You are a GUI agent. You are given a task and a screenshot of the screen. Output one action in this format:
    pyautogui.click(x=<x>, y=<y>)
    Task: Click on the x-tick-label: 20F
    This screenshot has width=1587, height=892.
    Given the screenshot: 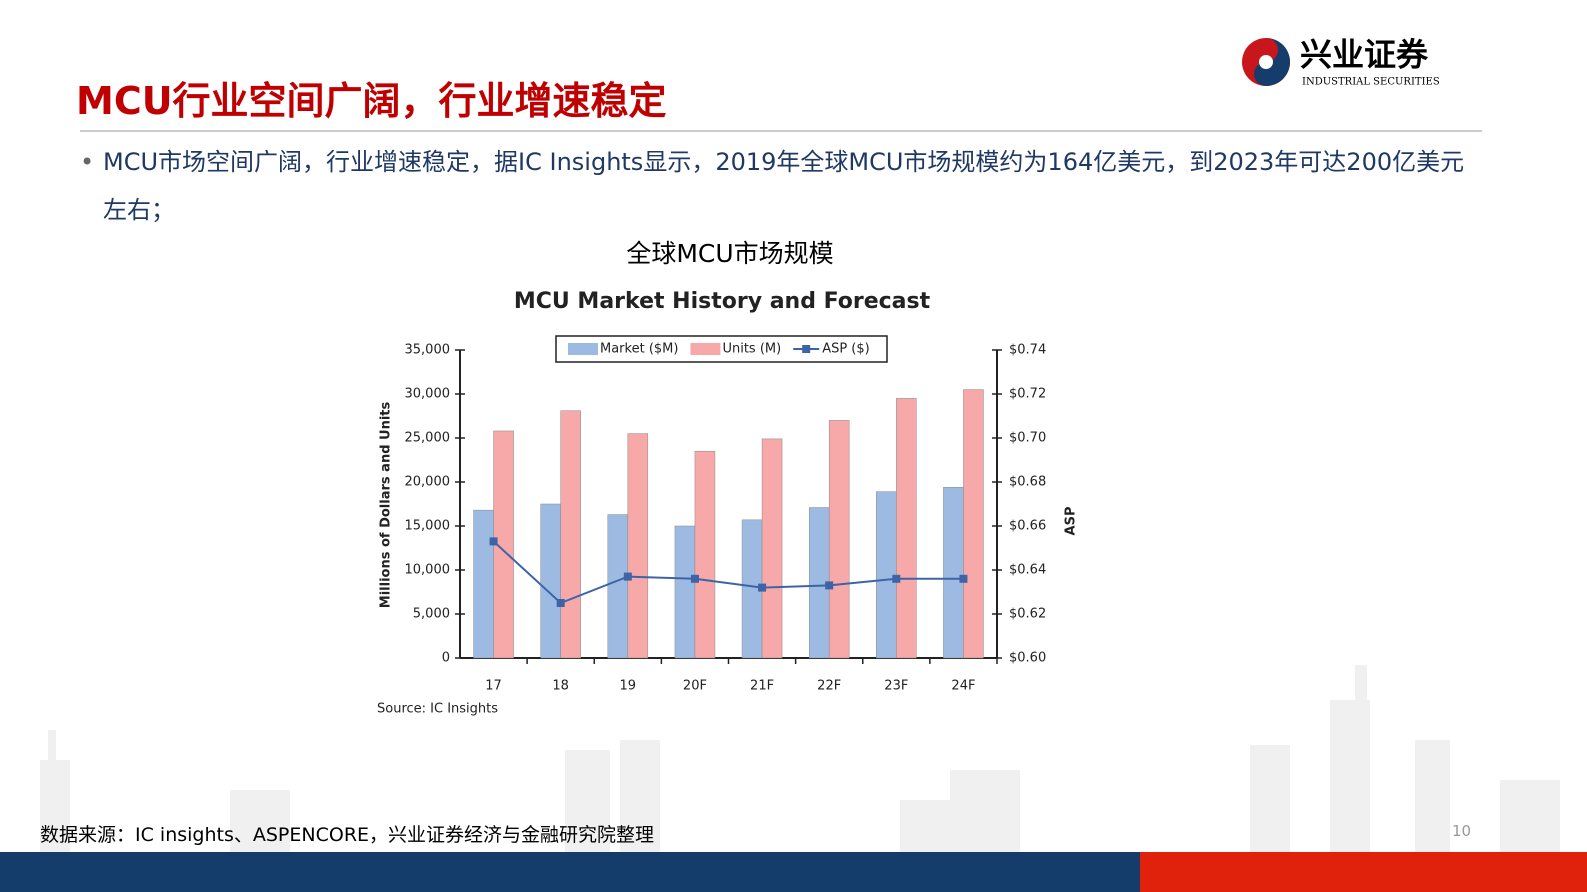 What is the action you would take?
    pyautogui.click(x=695, y=686)
    